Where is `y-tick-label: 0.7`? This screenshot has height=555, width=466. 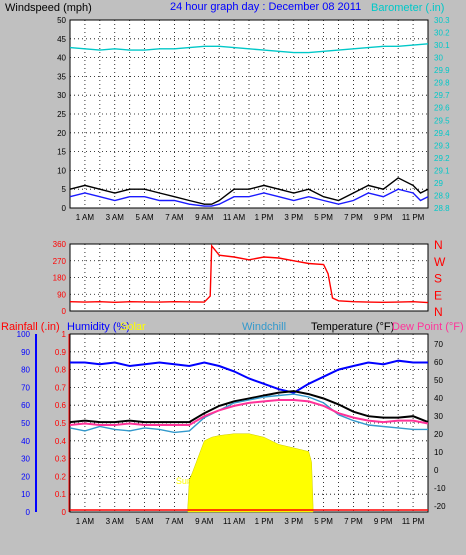 y-tick-label: 0.7 is located at coordinates (61, 387).